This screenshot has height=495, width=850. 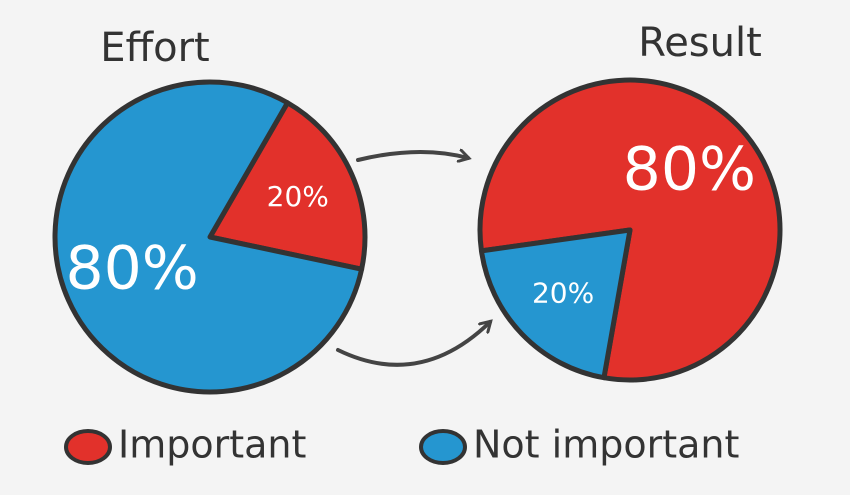 I want to click on pie-title: Result, so click(x=700, y=43).